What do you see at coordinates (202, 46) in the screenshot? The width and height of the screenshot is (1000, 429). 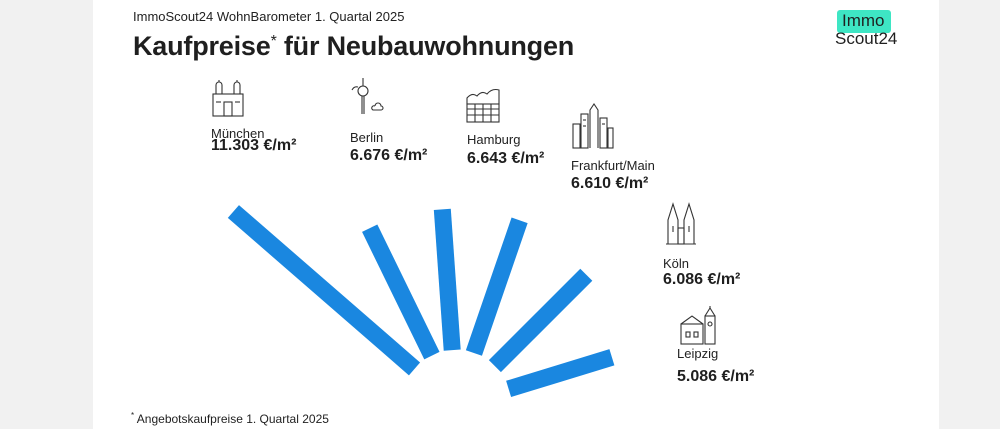 I see `title-main: Kaufpreise` at bounding box center [202, 46].